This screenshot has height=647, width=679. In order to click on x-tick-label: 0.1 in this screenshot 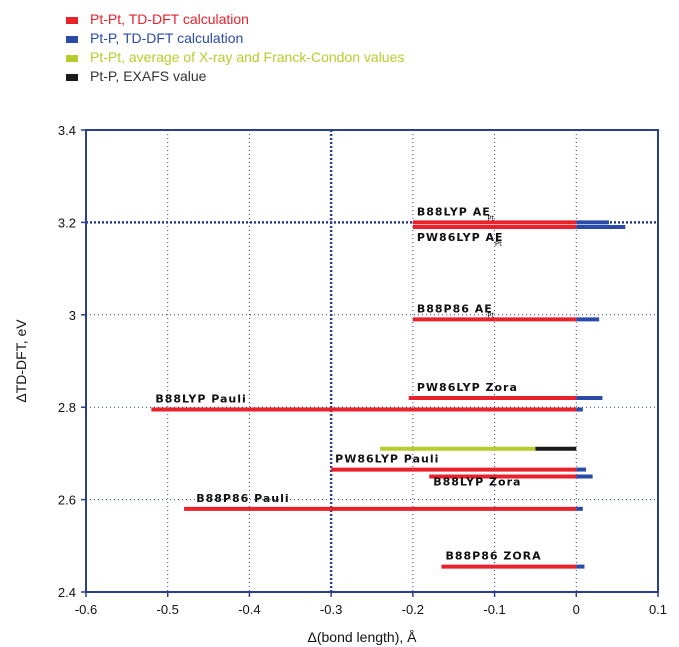, I will do `click(658, 609)`.